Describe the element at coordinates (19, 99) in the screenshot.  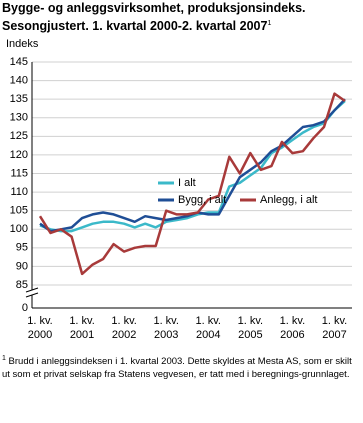
I see `y-tick-label: 135` at that location.